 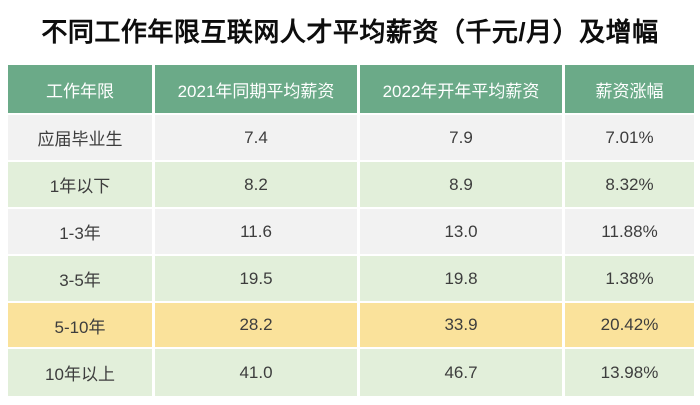 I want to click on row-label-cell: 1-3年, so click(x=80, y=231).